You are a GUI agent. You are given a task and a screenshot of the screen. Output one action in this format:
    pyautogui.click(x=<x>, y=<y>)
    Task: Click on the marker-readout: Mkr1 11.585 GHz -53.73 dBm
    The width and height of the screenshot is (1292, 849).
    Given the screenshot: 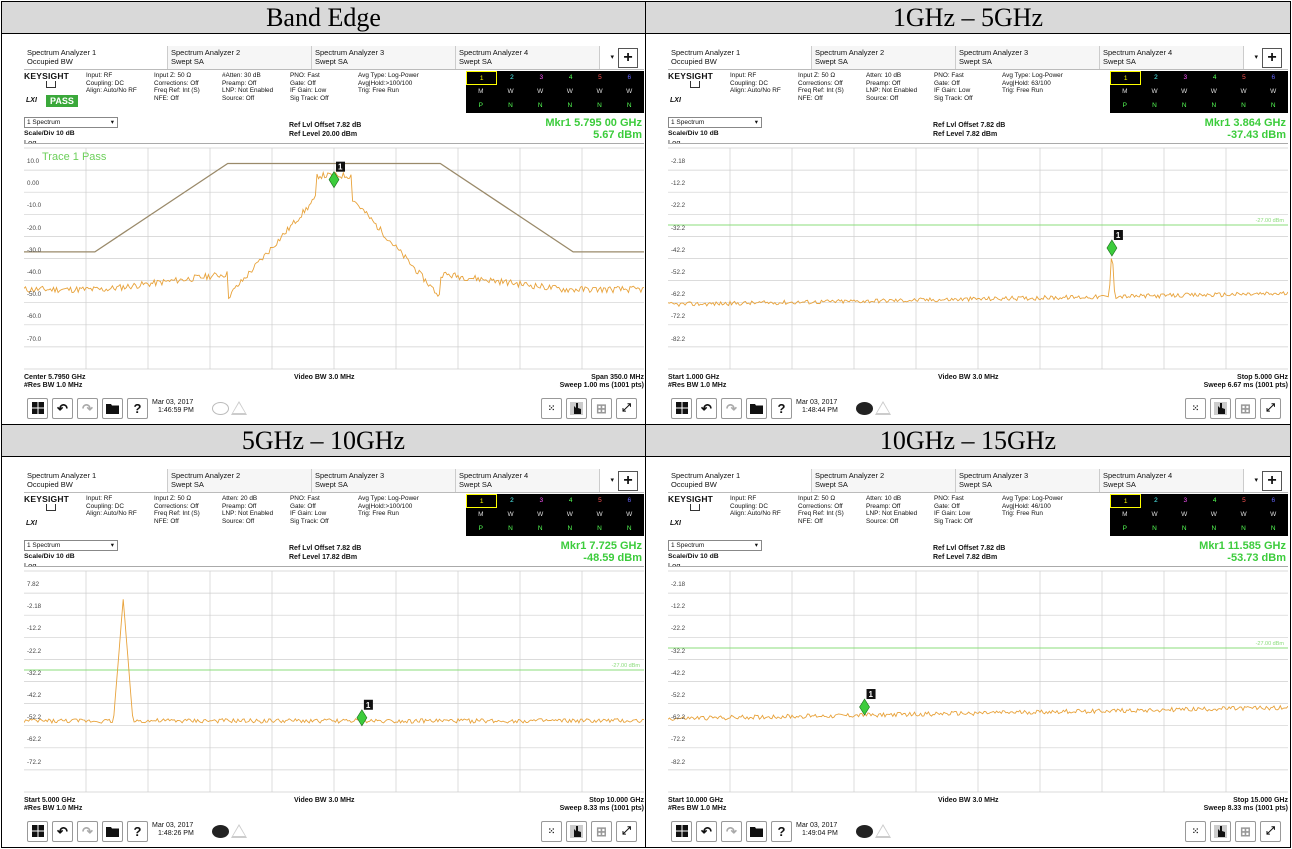 What is the action you would take?
    pyautogui.click(x=1242, y=552)
    